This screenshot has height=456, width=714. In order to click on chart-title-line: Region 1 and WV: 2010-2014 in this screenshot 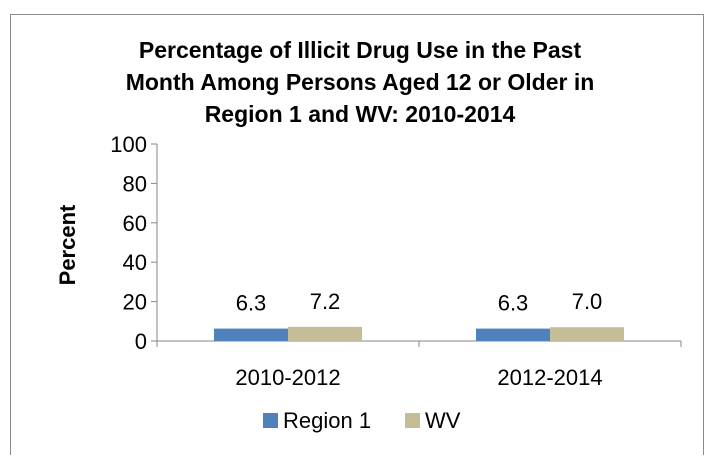, I will do `click(360, 114)`.